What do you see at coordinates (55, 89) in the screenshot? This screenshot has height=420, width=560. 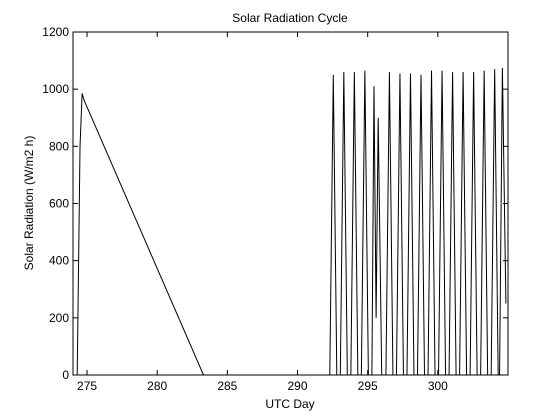 I see `y-tick-label: 1000` at bounding box center [55, 89].